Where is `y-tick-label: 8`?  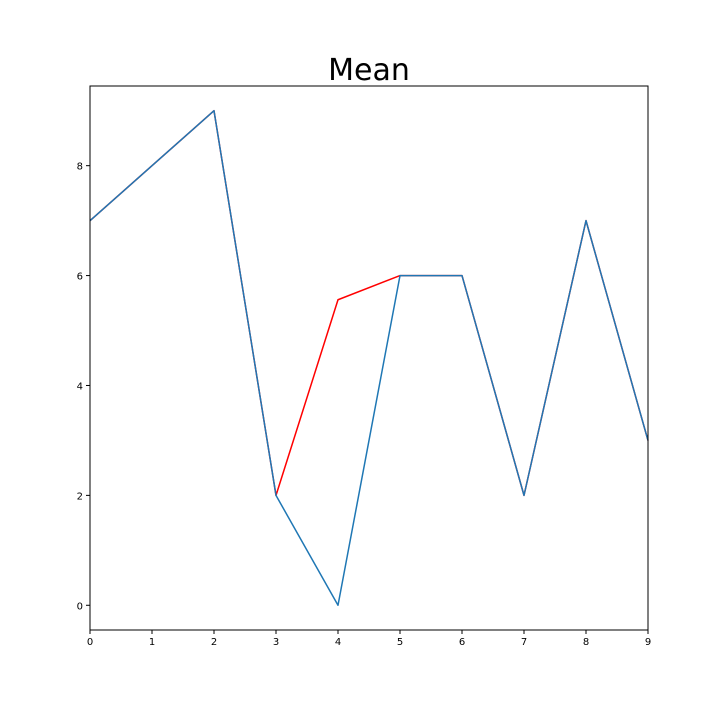
y-tick-label: 8 is located at coordinates (80, 167).